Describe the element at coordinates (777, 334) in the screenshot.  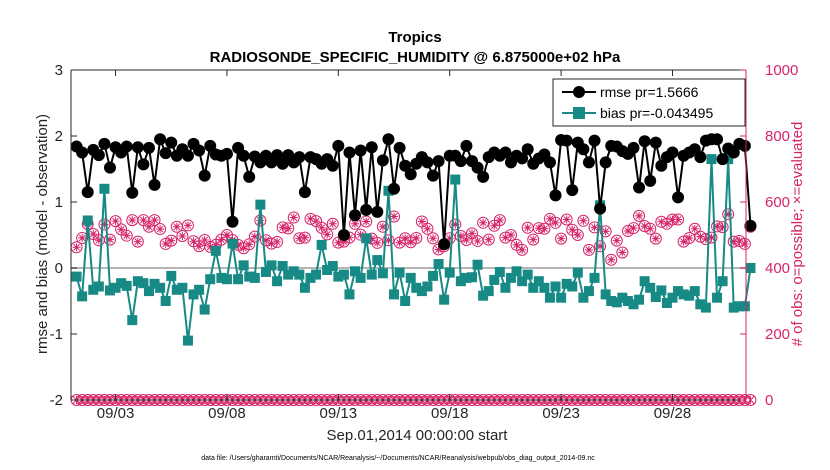
I see `y-right-tick-label: 200` at that location.